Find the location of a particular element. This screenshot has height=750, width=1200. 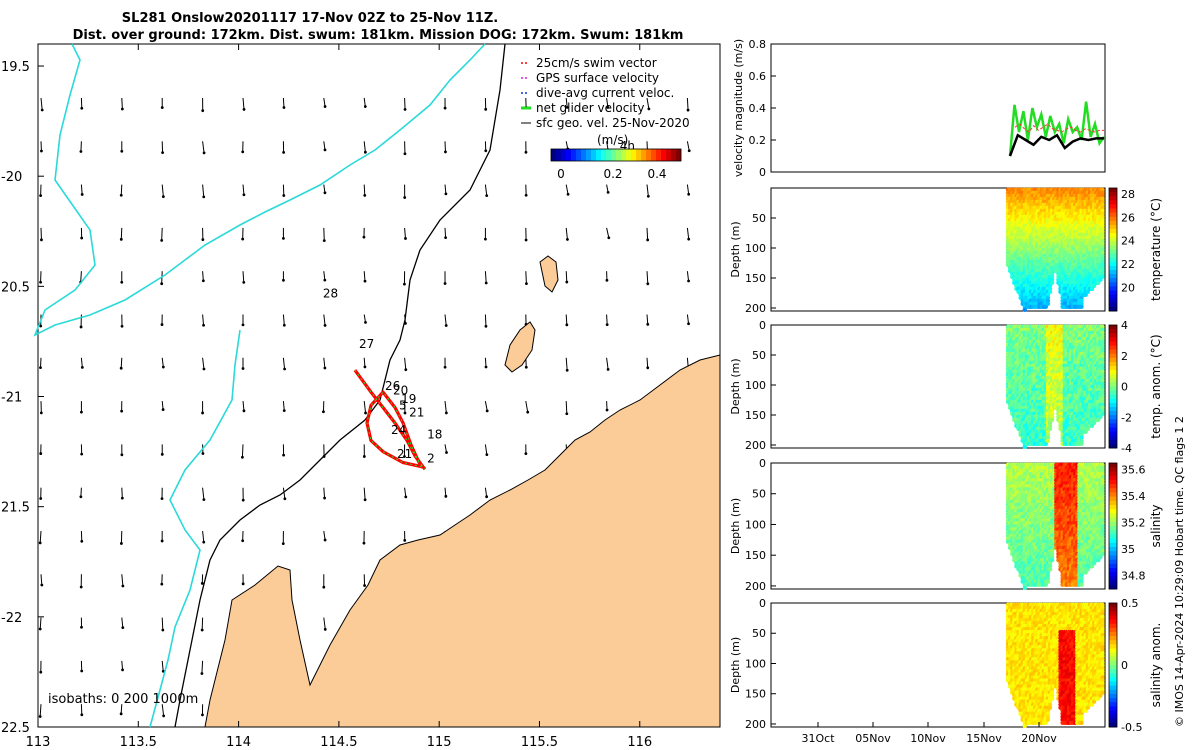

velocity-frame is located at coordinates (938, 108).